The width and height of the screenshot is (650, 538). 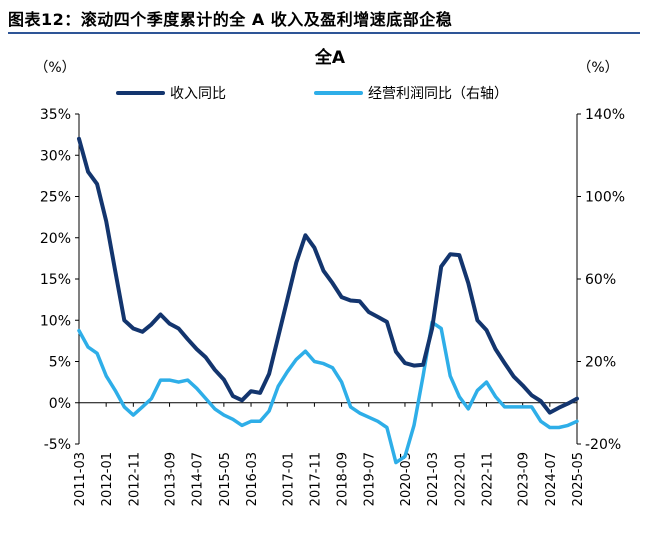 I want to click on right-axis-tick-label: -20%, so click(x=603, y=445).